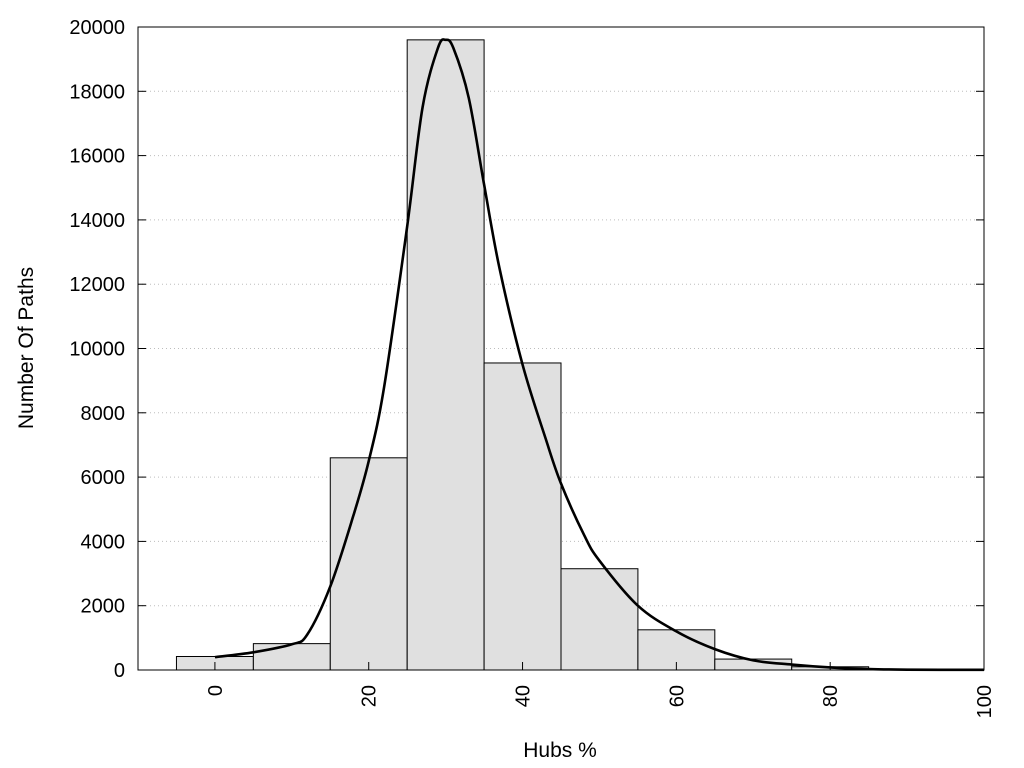 This screenshot has height=768, width=1024. Describe the element at coordinates (524, 696) in the screenshot. I see `x-tick-label: 40` at that location.